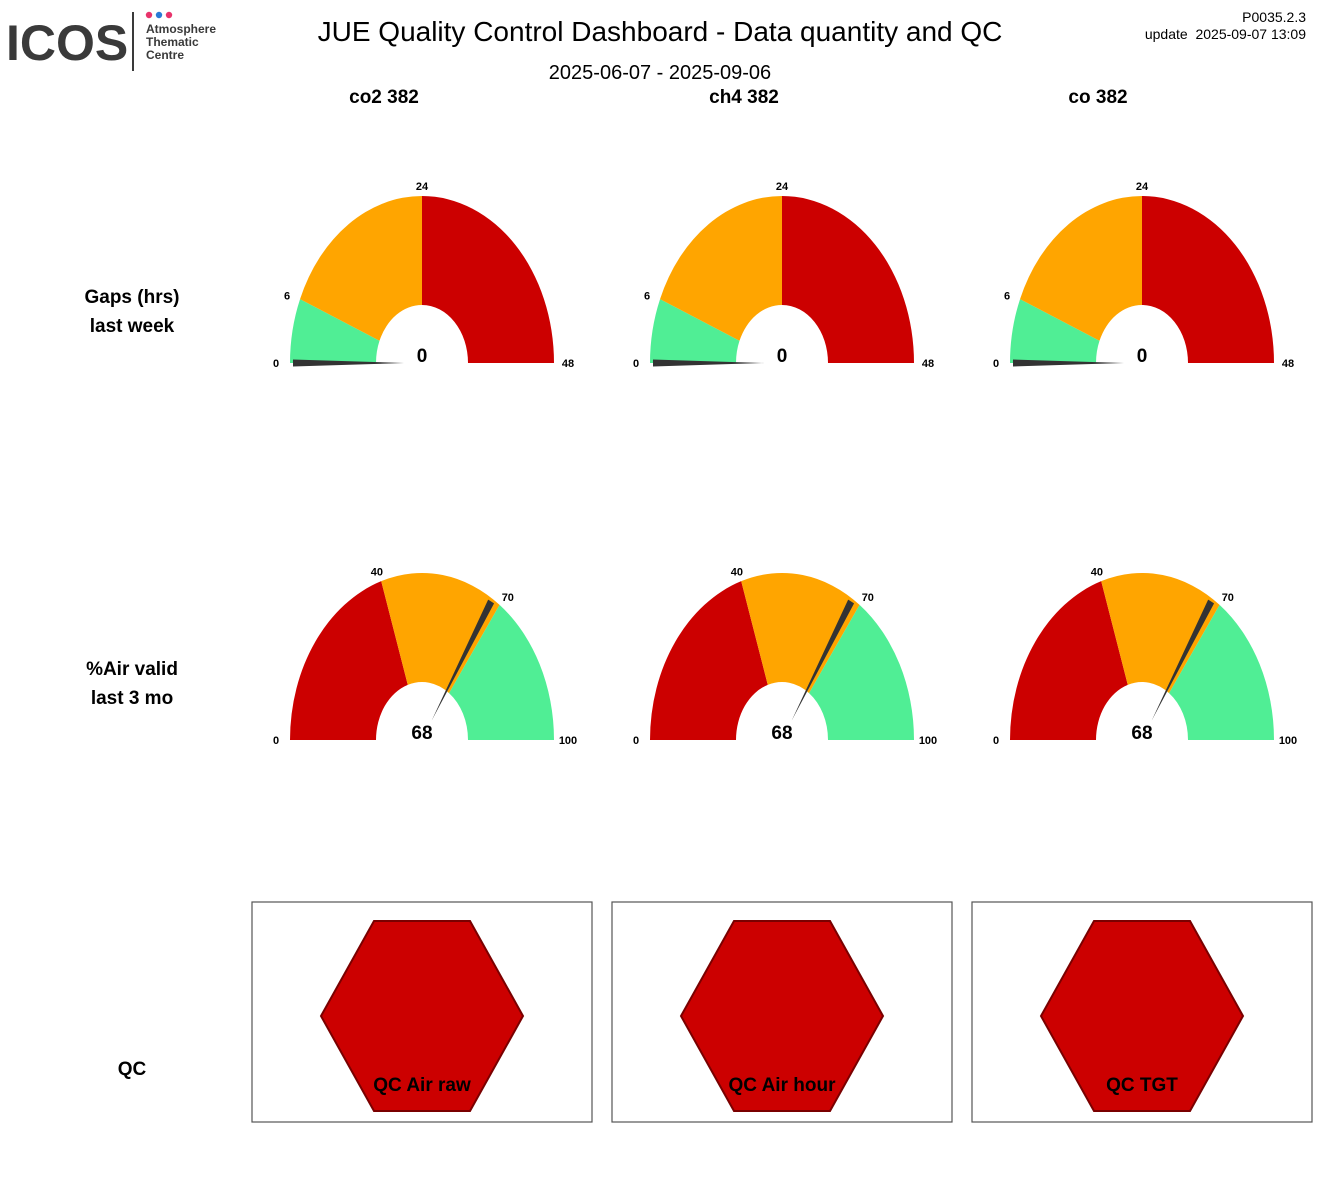 This screenshot has height=1200, width=1320. What do you see at coordinates (172, 42) in the screenshot?
I see `logo-line-2: Thematic` at bounding box center [172, 42].